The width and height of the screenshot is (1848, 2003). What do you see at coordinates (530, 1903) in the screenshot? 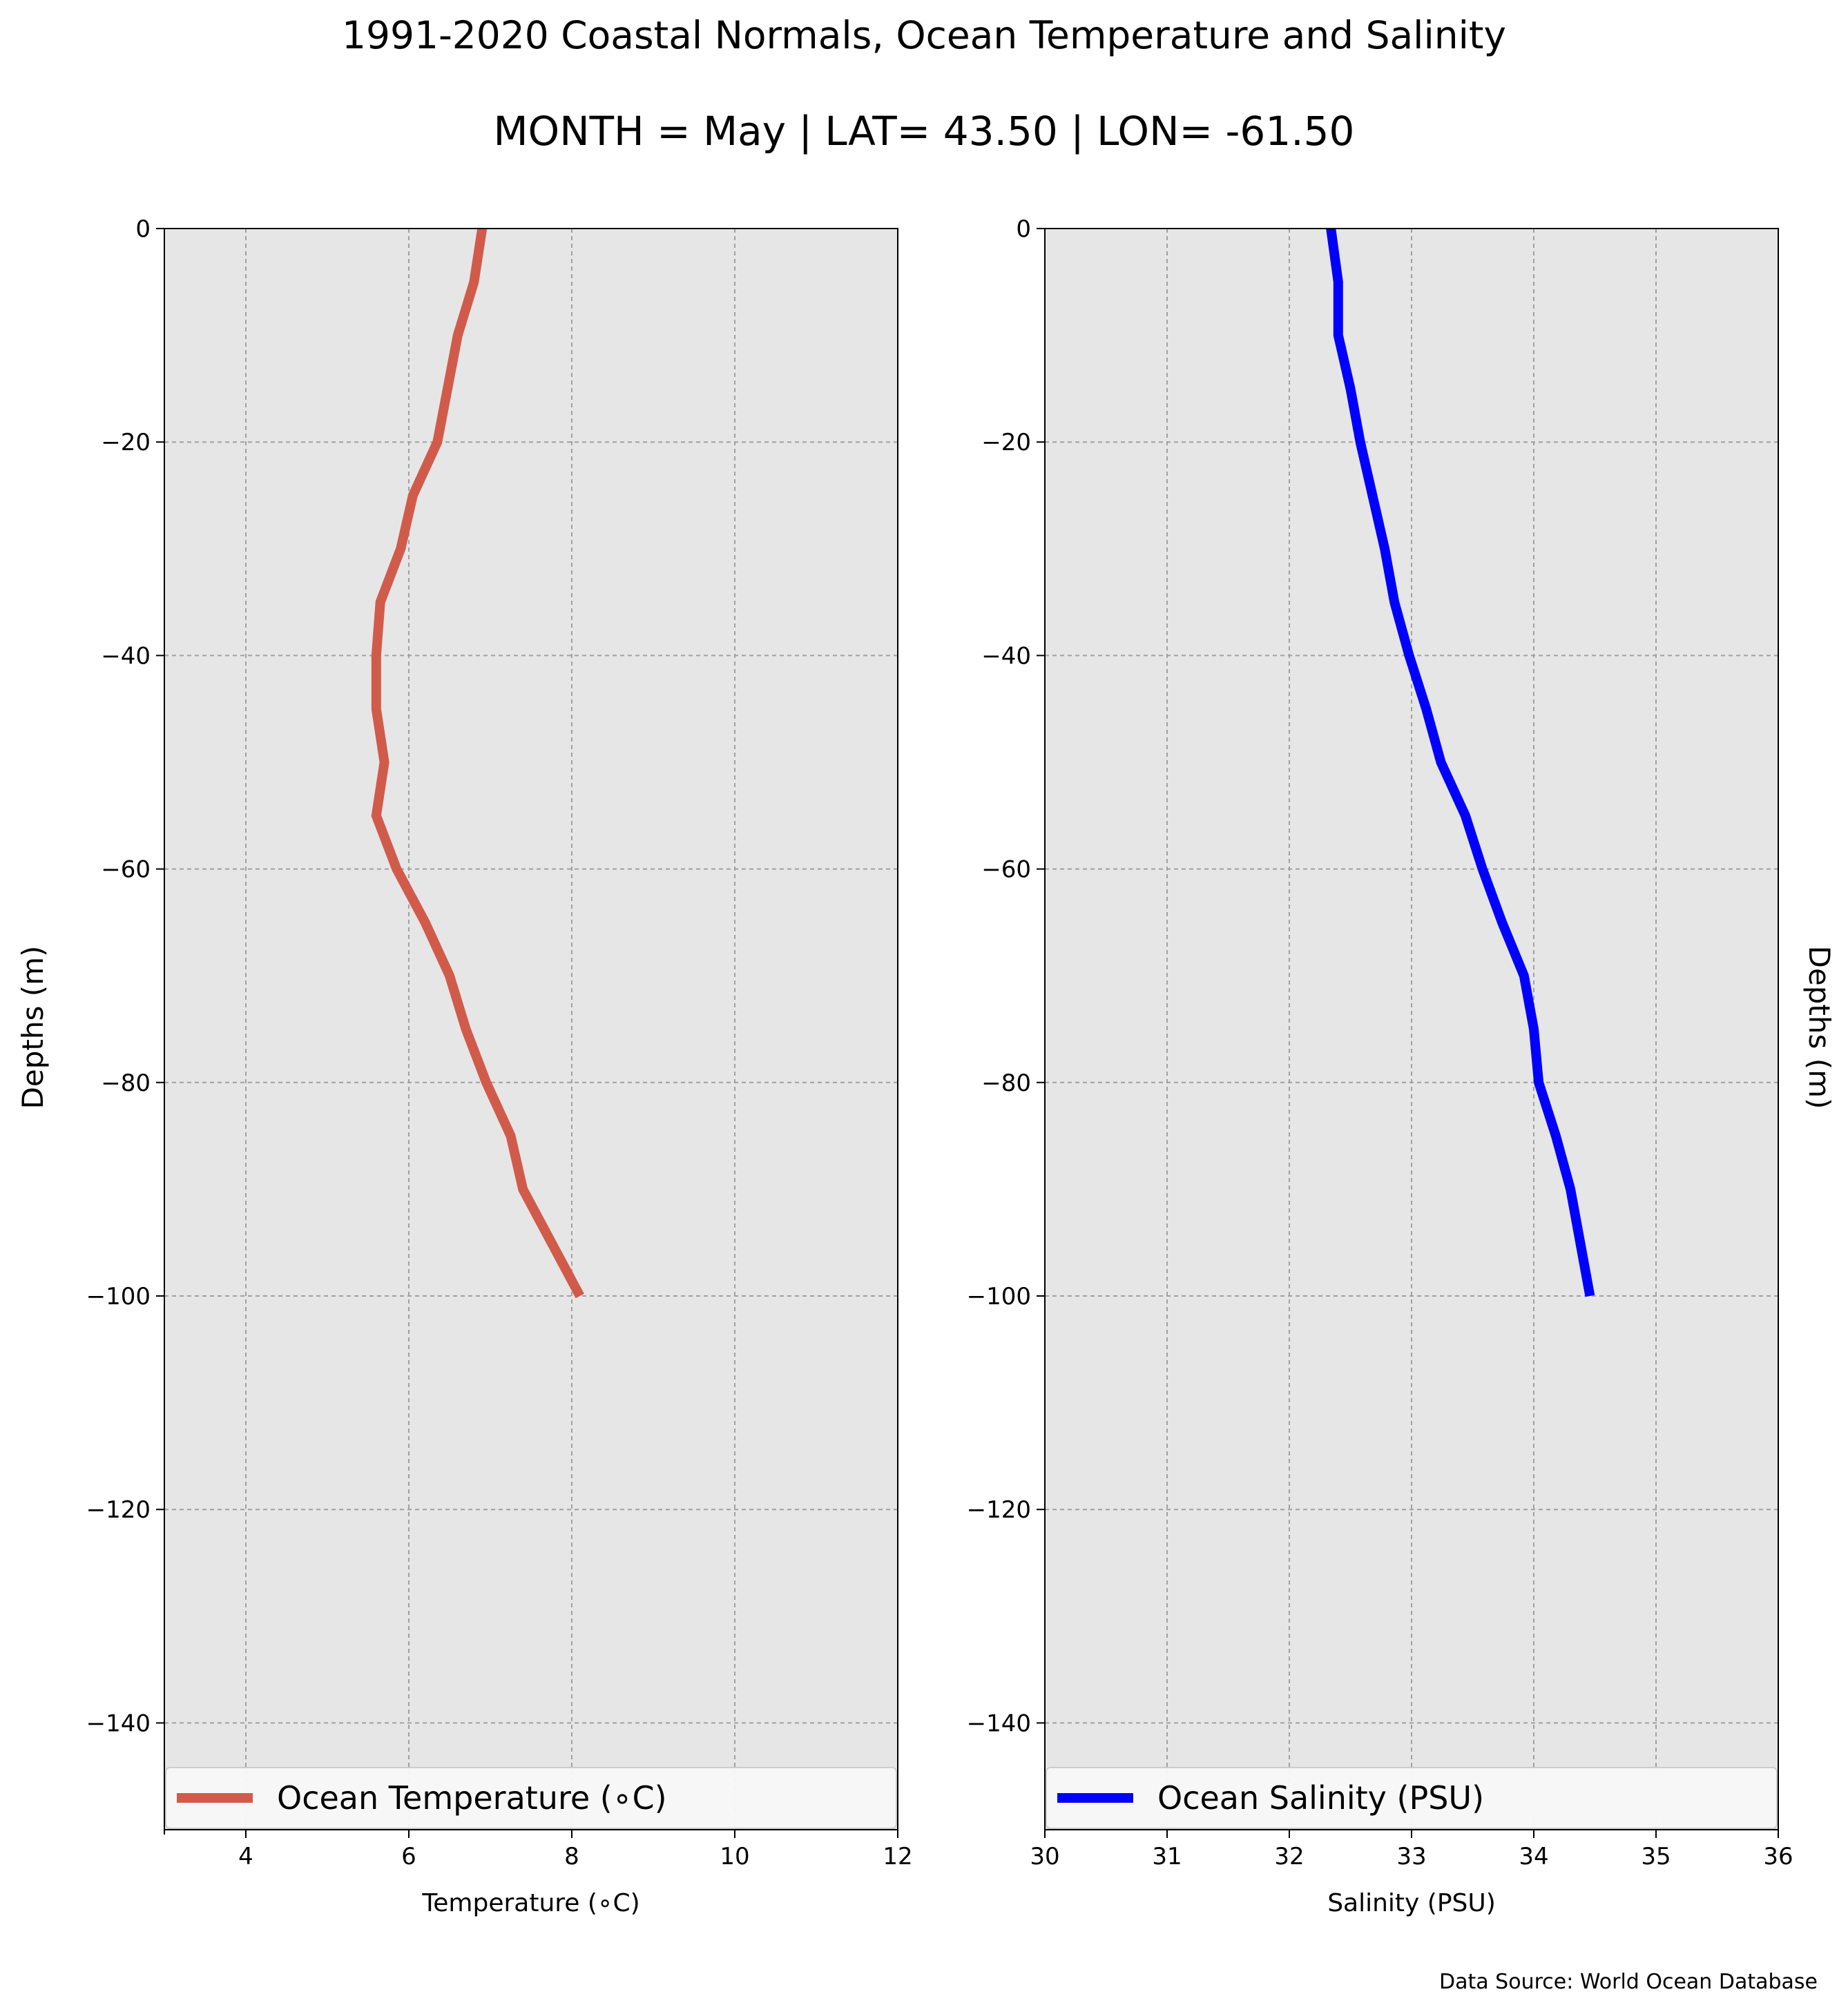
I see `temperature-xaxis-label: Temperature (∘C)` at bounding box center [530, 1903].